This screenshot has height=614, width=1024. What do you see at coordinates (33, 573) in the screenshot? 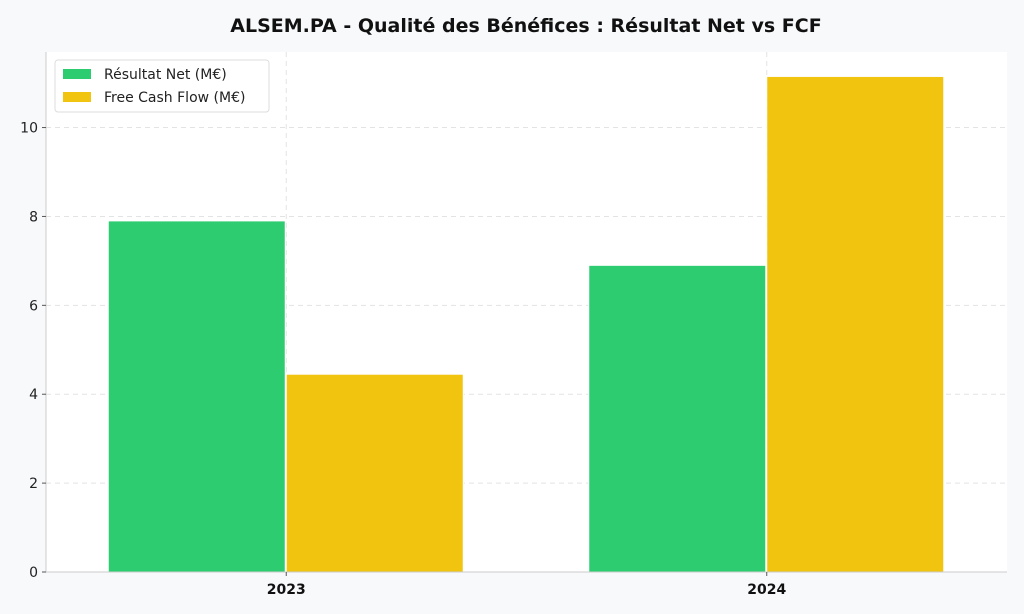
I see `y-tick-label: 0` at bounding box center [33, 573].